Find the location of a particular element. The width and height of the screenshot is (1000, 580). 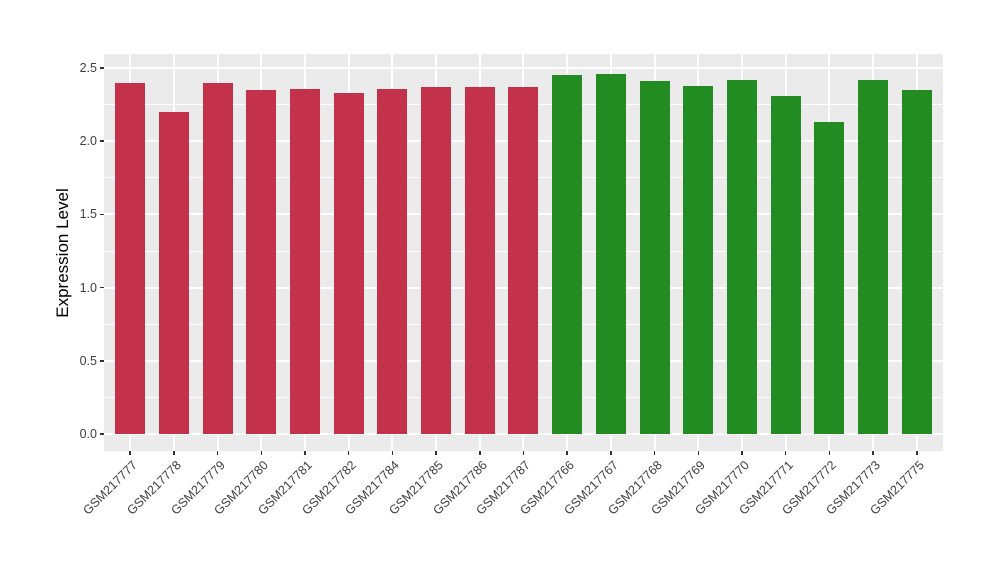

y-tick-label: 0.0 is located at coordinates (88, 434).